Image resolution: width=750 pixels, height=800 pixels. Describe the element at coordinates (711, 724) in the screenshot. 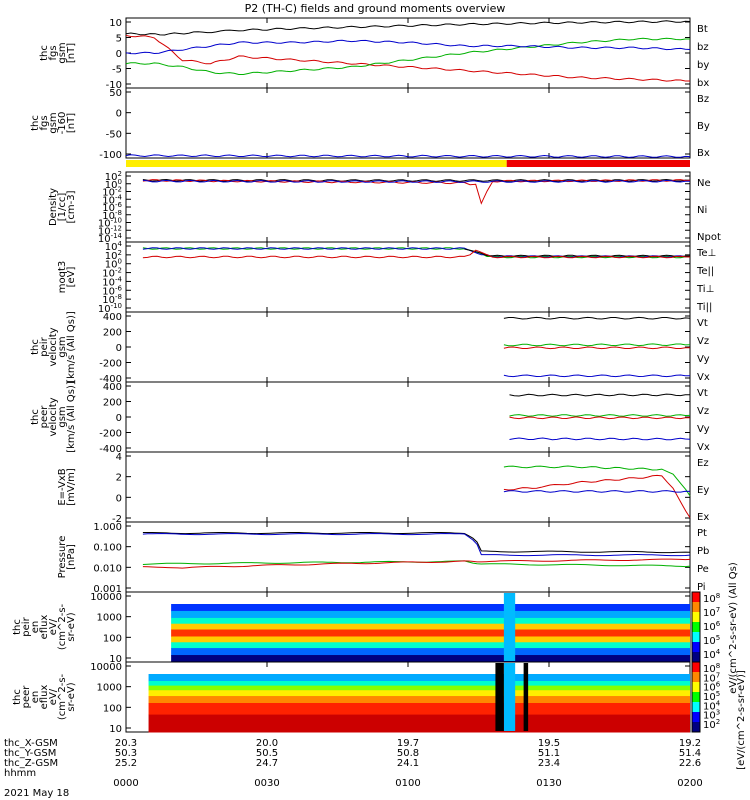

I see `colorbar-tick: 10²` at that location.